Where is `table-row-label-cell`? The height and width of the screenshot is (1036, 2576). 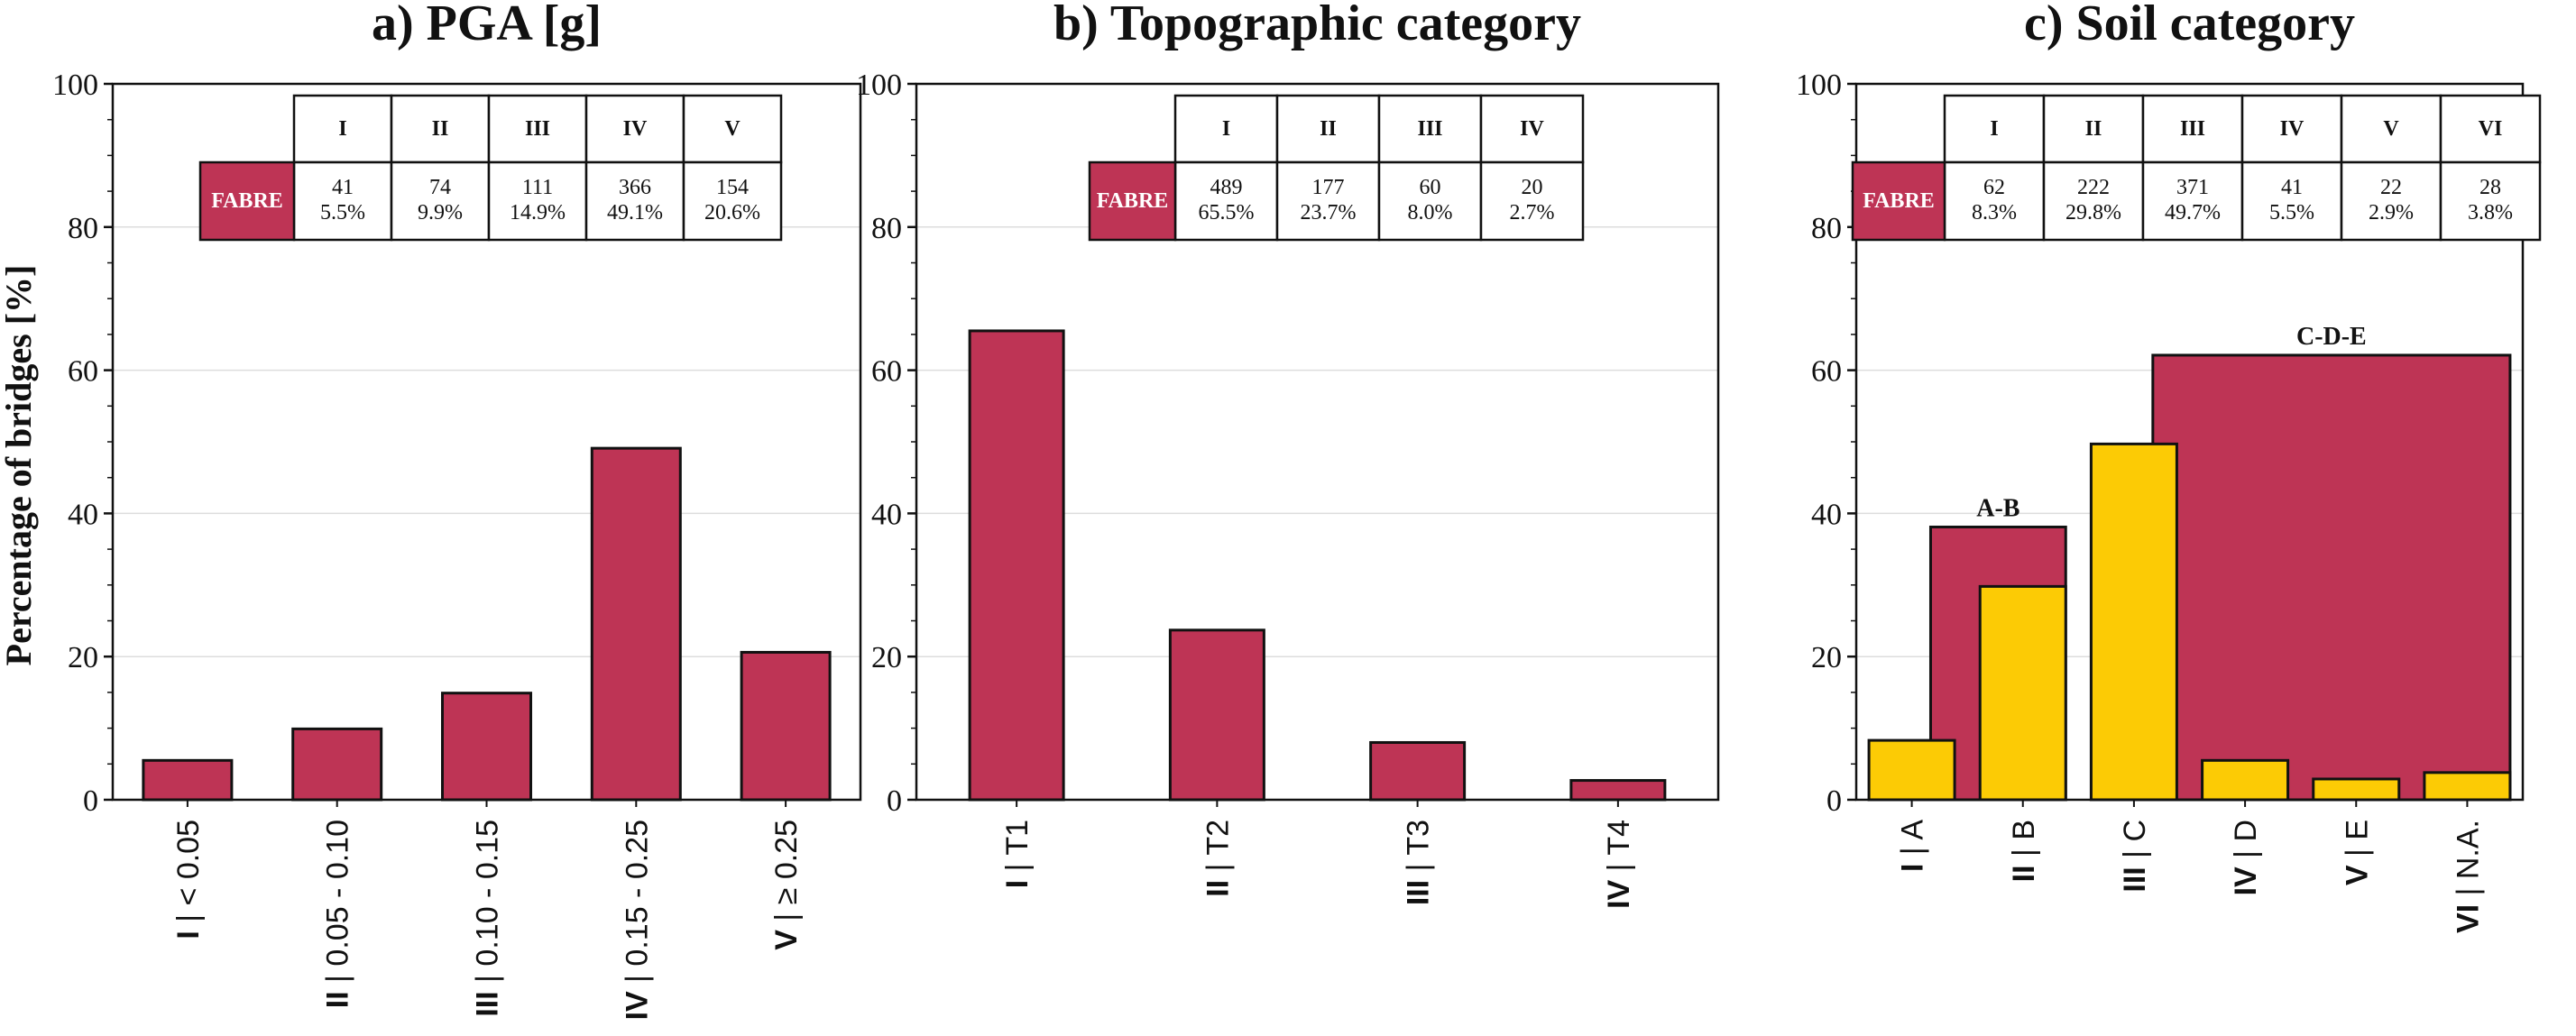 table-row-label-cell is located at coordinates (1132, 201).